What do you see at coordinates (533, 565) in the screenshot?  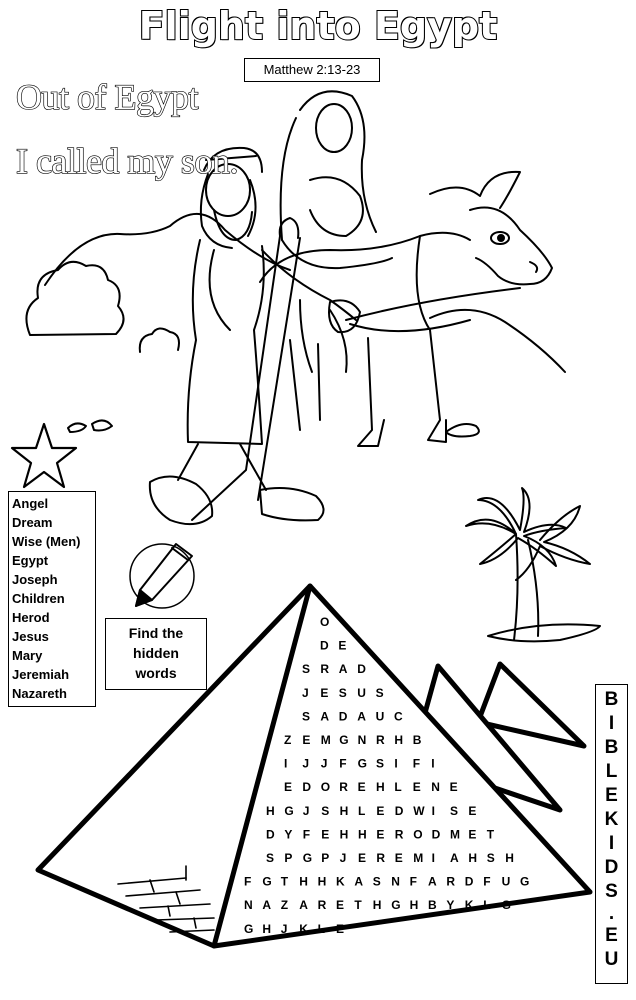 I see `palm-trees-icon` at bounding box center [533, 565].